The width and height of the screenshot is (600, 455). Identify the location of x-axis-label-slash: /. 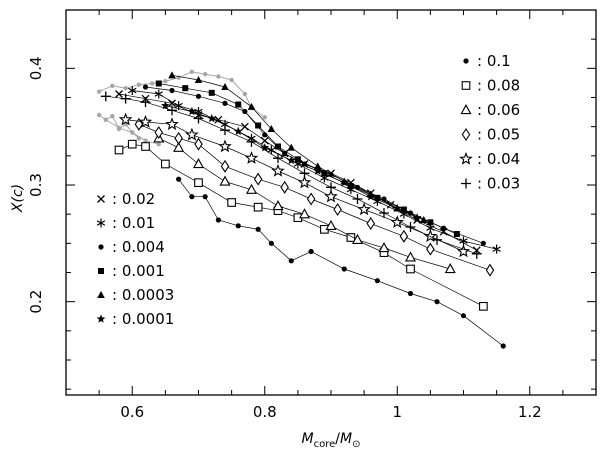
(337, 439).